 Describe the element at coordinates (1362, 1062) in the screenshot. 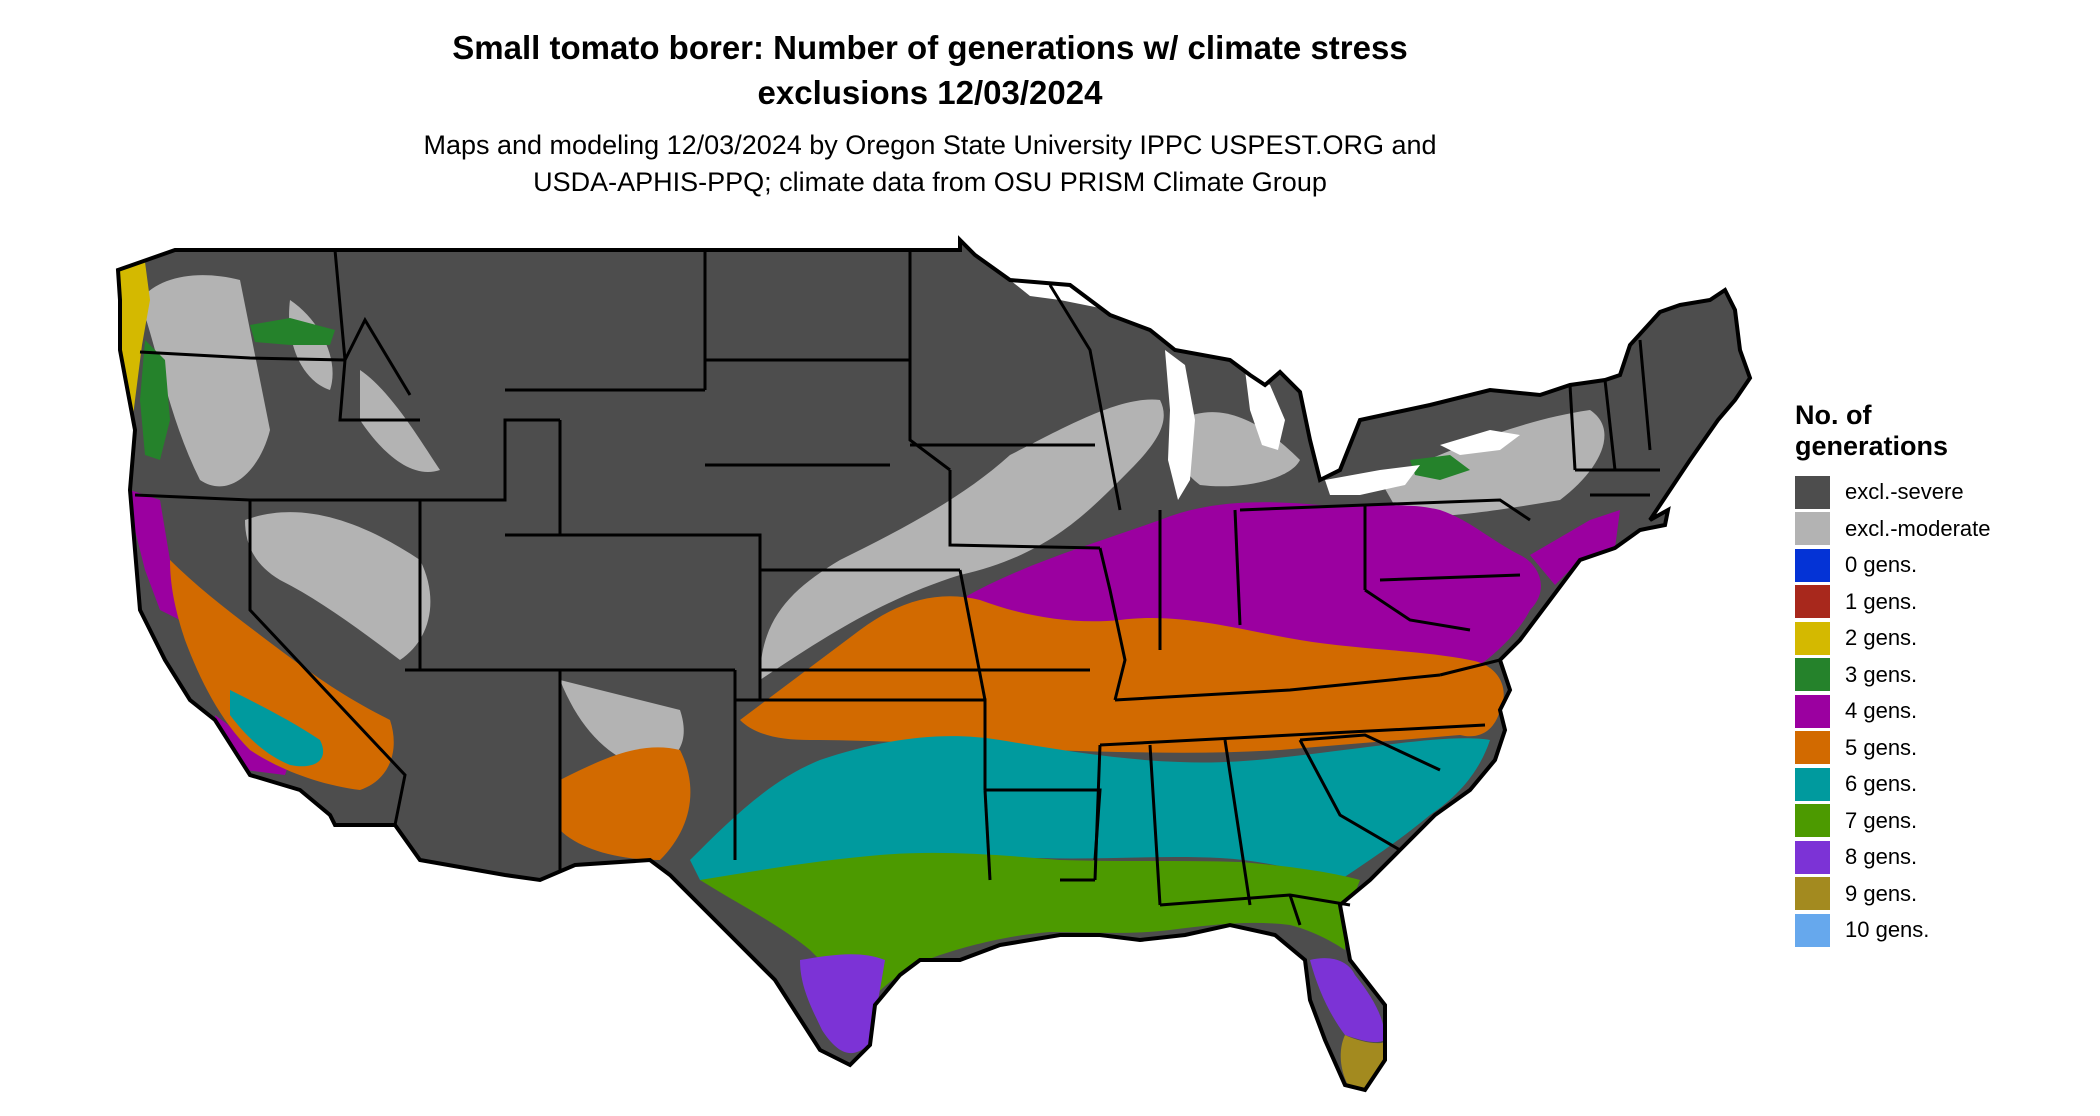

I see `zone-9-gens` at that location.